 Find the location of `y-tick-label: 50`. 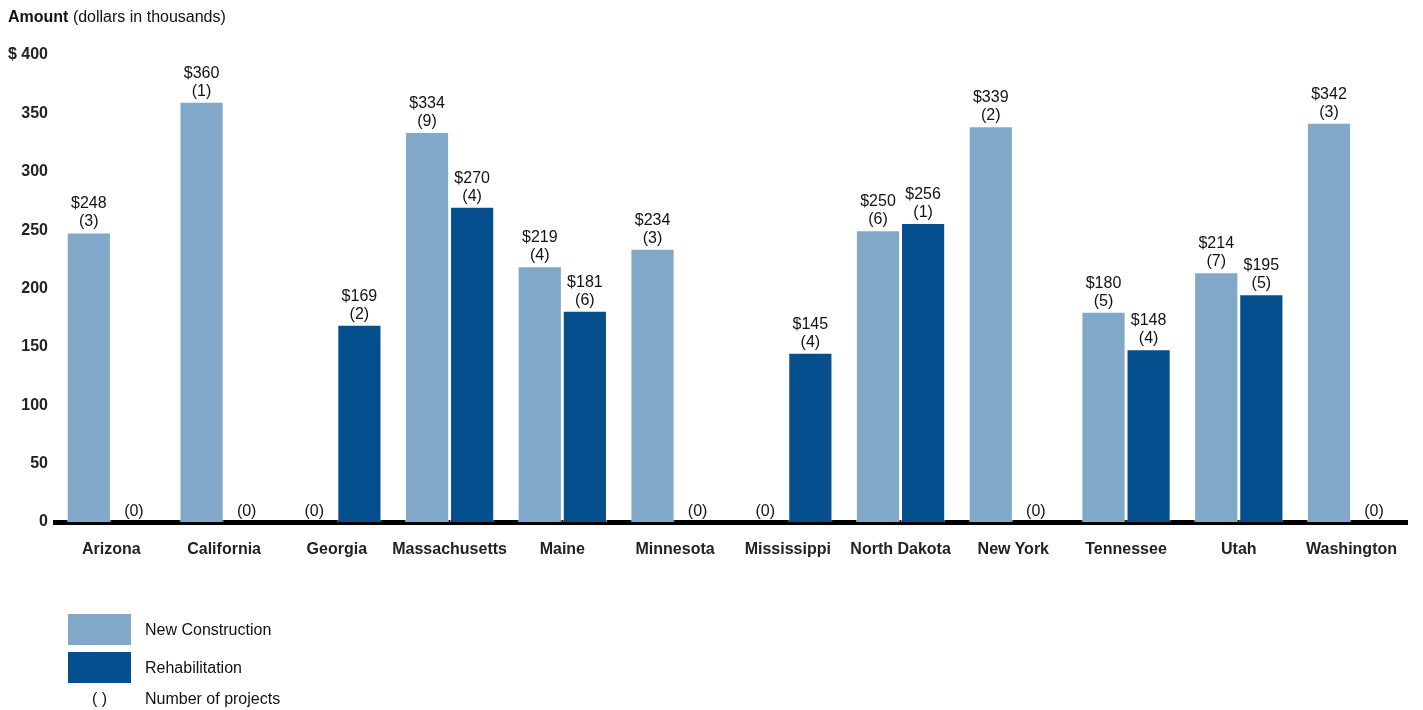

y-tick-label: 50 is located at coordinates (39, 463).